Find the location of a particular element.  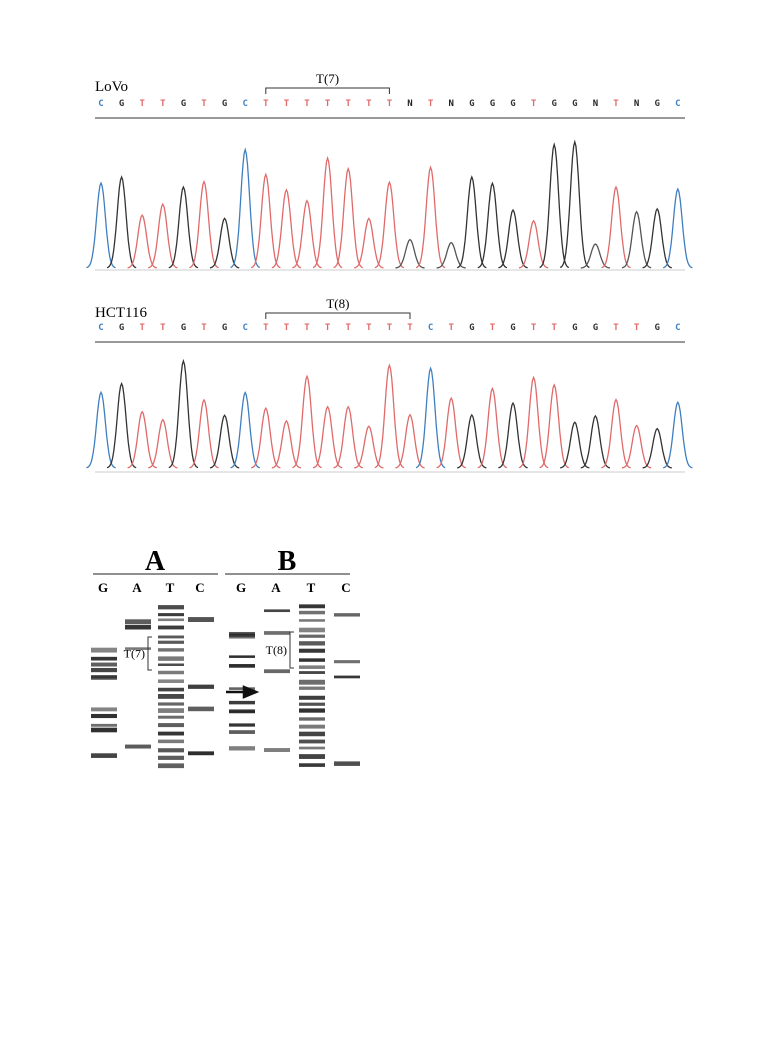

lane-label: A is located at coordinates (137, 587).